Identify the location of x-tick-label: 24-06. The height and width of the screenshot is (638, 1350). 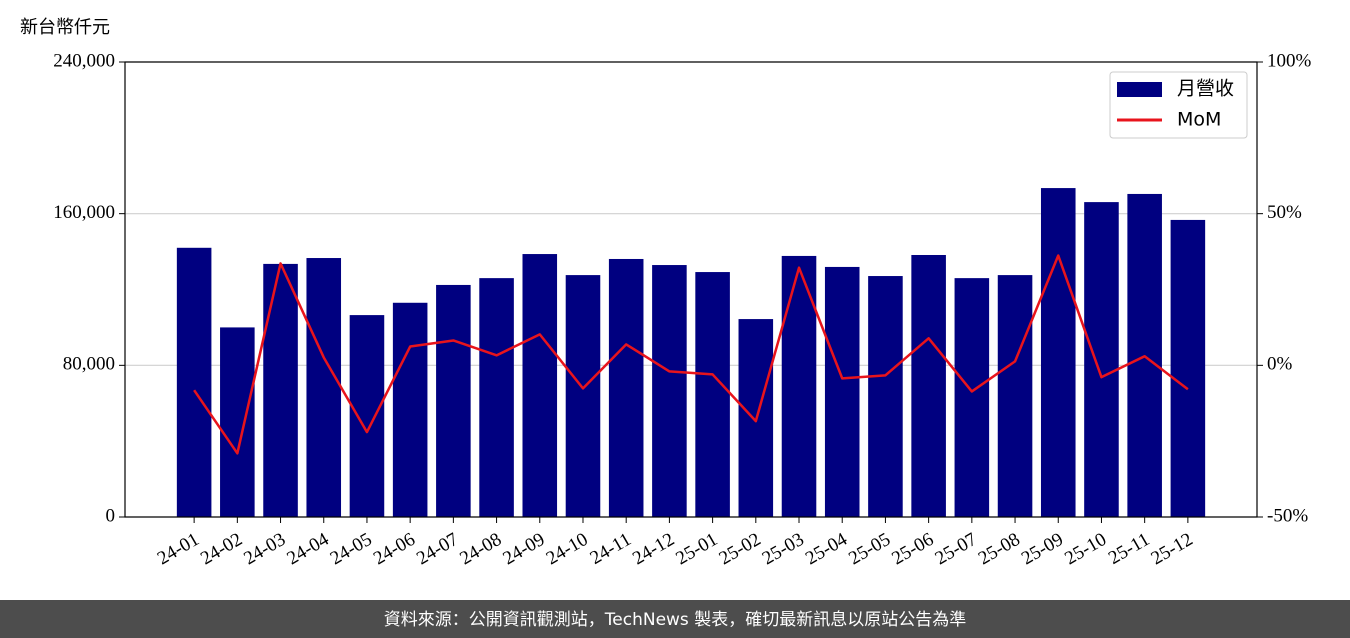
(394, 549).